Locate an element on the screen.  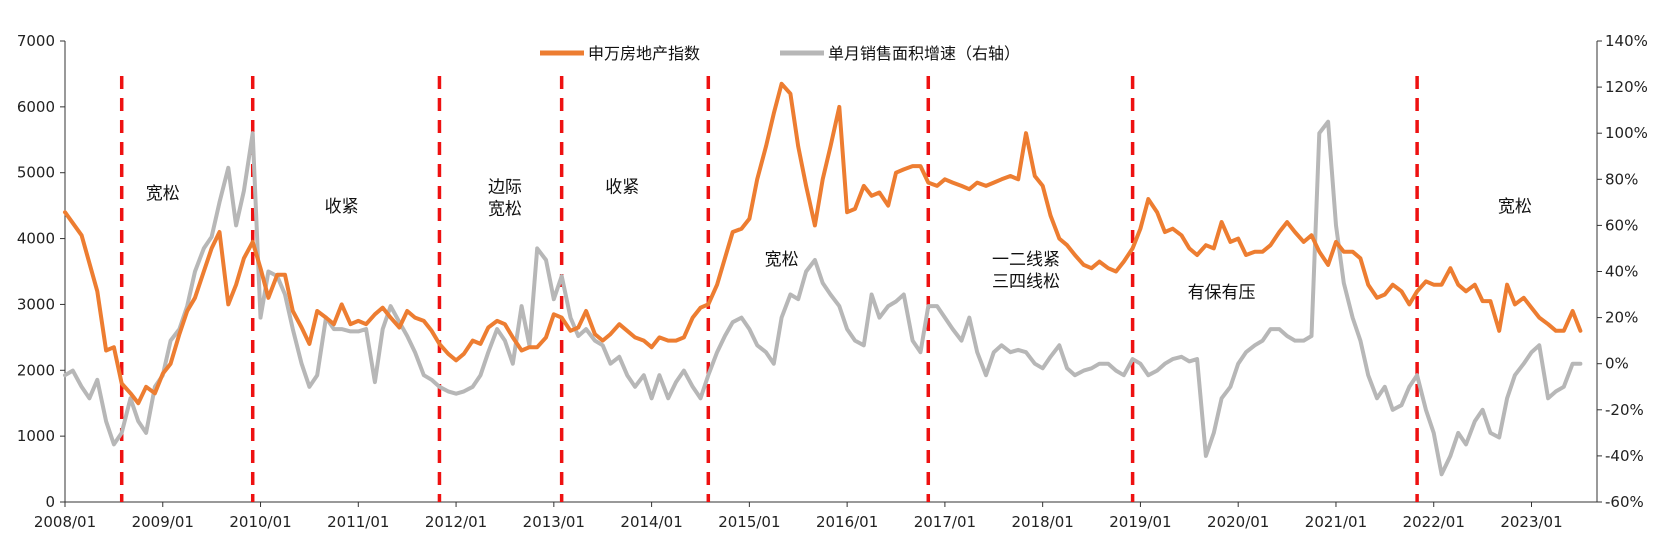
legend-label: 单月销售面积增速（右轴） is located at coordinates (924, 53).